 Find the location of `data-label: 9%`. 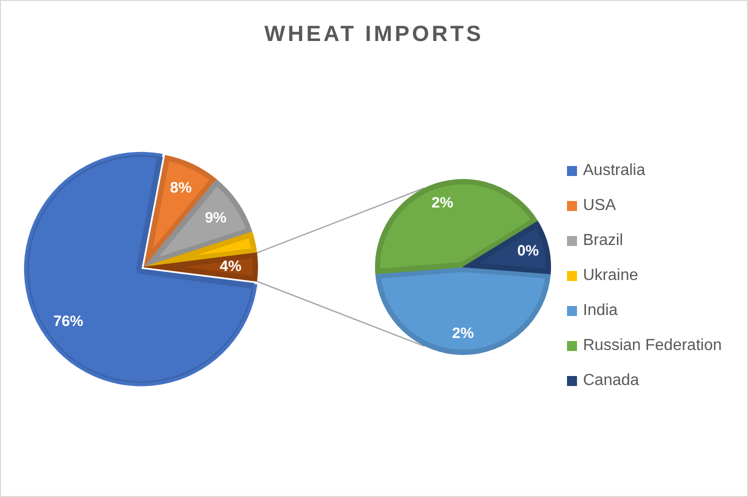

data-label: 9% is located at coordinates (215, 217).